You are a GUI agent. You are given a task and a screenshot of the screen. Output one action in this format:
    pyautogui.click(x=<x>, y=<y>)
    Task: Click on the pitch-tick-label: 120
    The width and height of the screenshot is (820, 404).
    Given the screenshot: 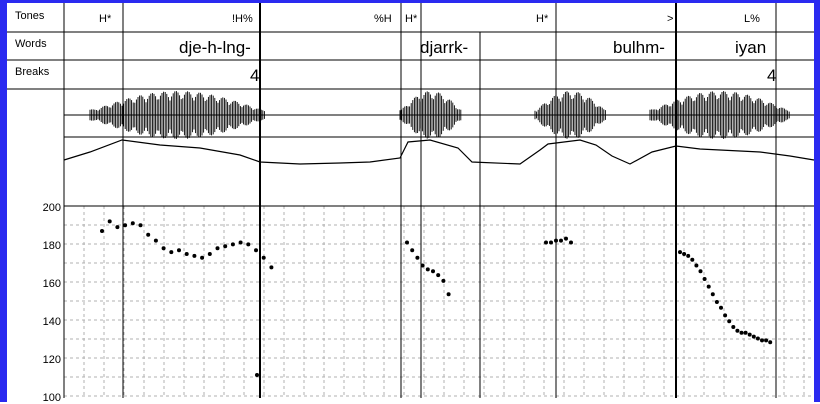 What is the action you would take?
    pyautogui.click(x=51, y=360)
    